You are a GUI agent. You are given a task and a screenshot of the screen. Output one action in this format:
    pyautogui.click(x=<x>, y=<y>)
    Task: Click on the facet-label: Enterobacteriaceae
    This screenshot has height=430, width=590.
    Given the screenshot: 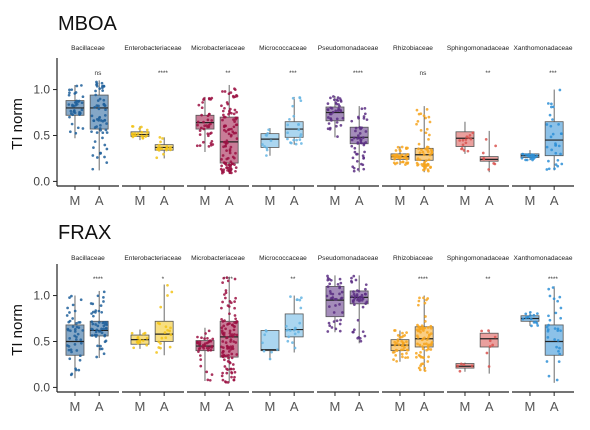 What is the action you would take?
    pyautogui.click(x=153, y=48)
    